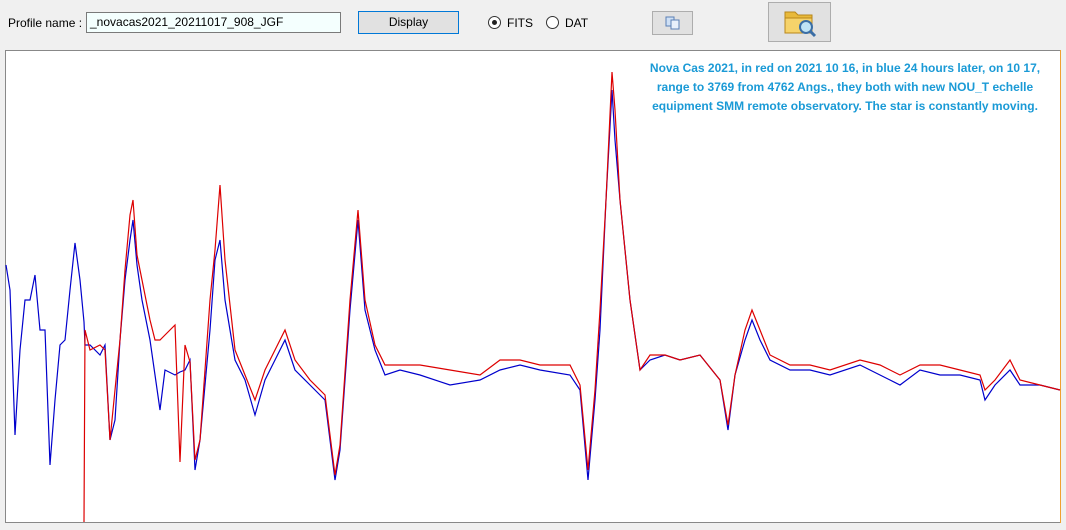 The image size is (1066, 530). I want to click on profile-input: _novacas2021_20211017_908_JGF, so click(213, 22).